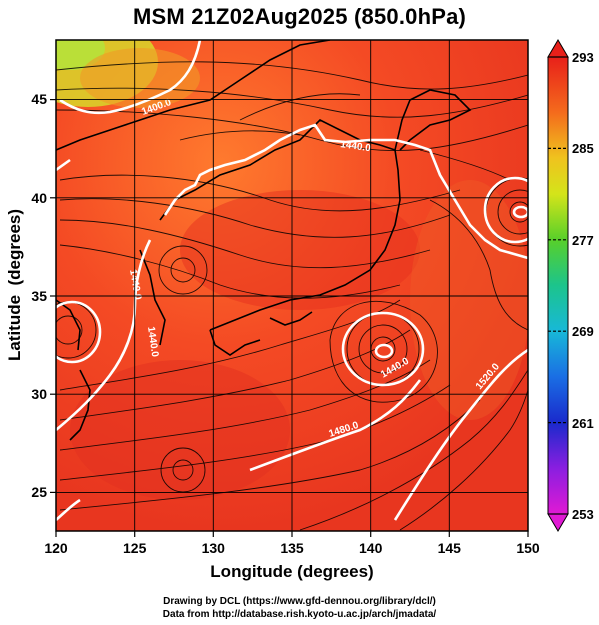 This screenshot has height=625, width=599. Describe the element at coordinates (450, 548) in the screenshot. I see `x-tick-label: 145` at that location.